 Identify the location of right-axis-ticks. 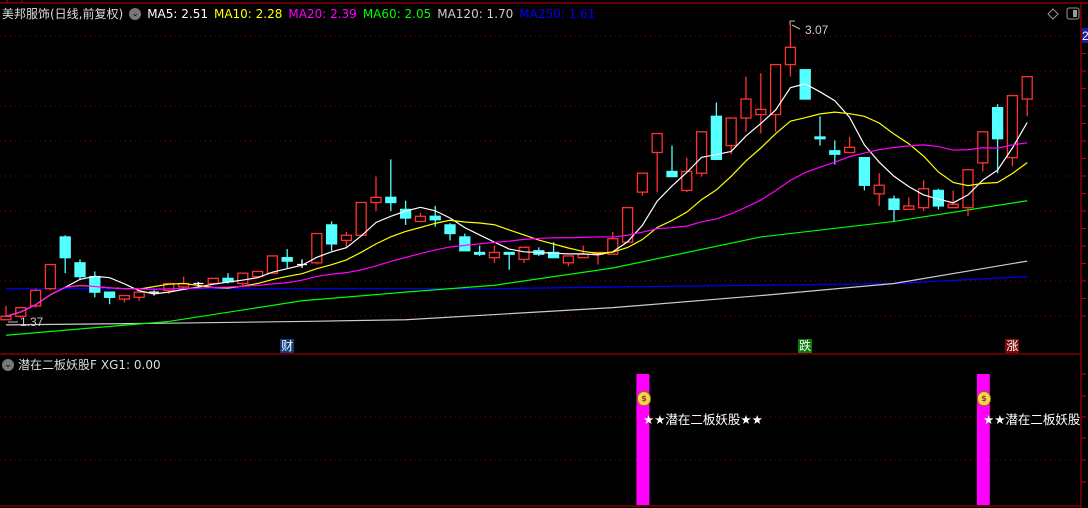
(1083, 259).